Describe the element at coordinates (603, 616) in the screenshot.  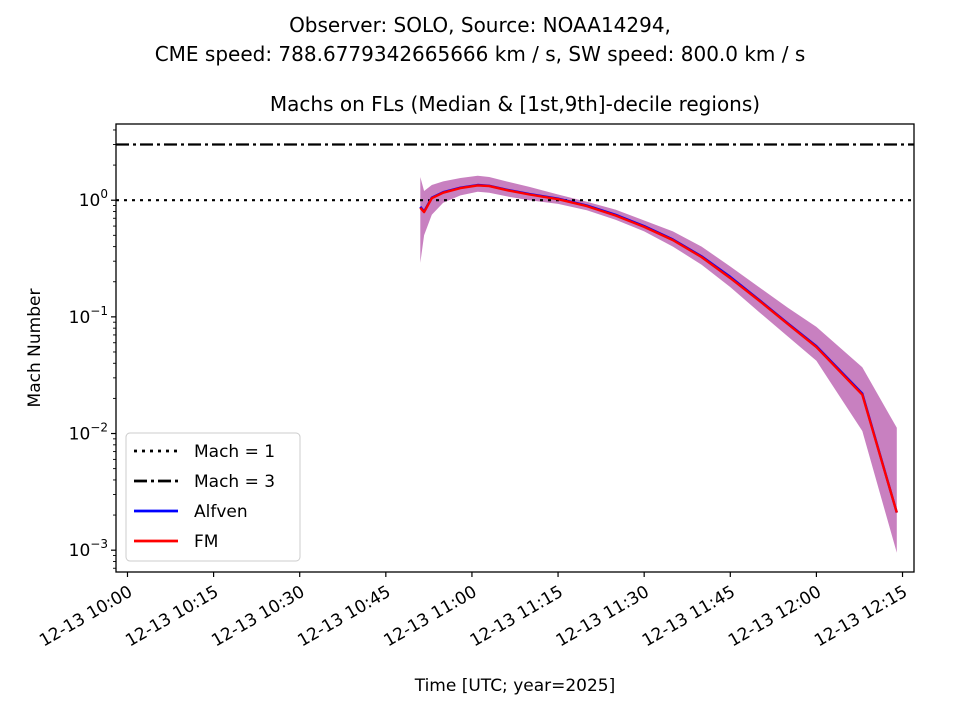
I see `x-tick-label: 12-13 11:30` at that location.